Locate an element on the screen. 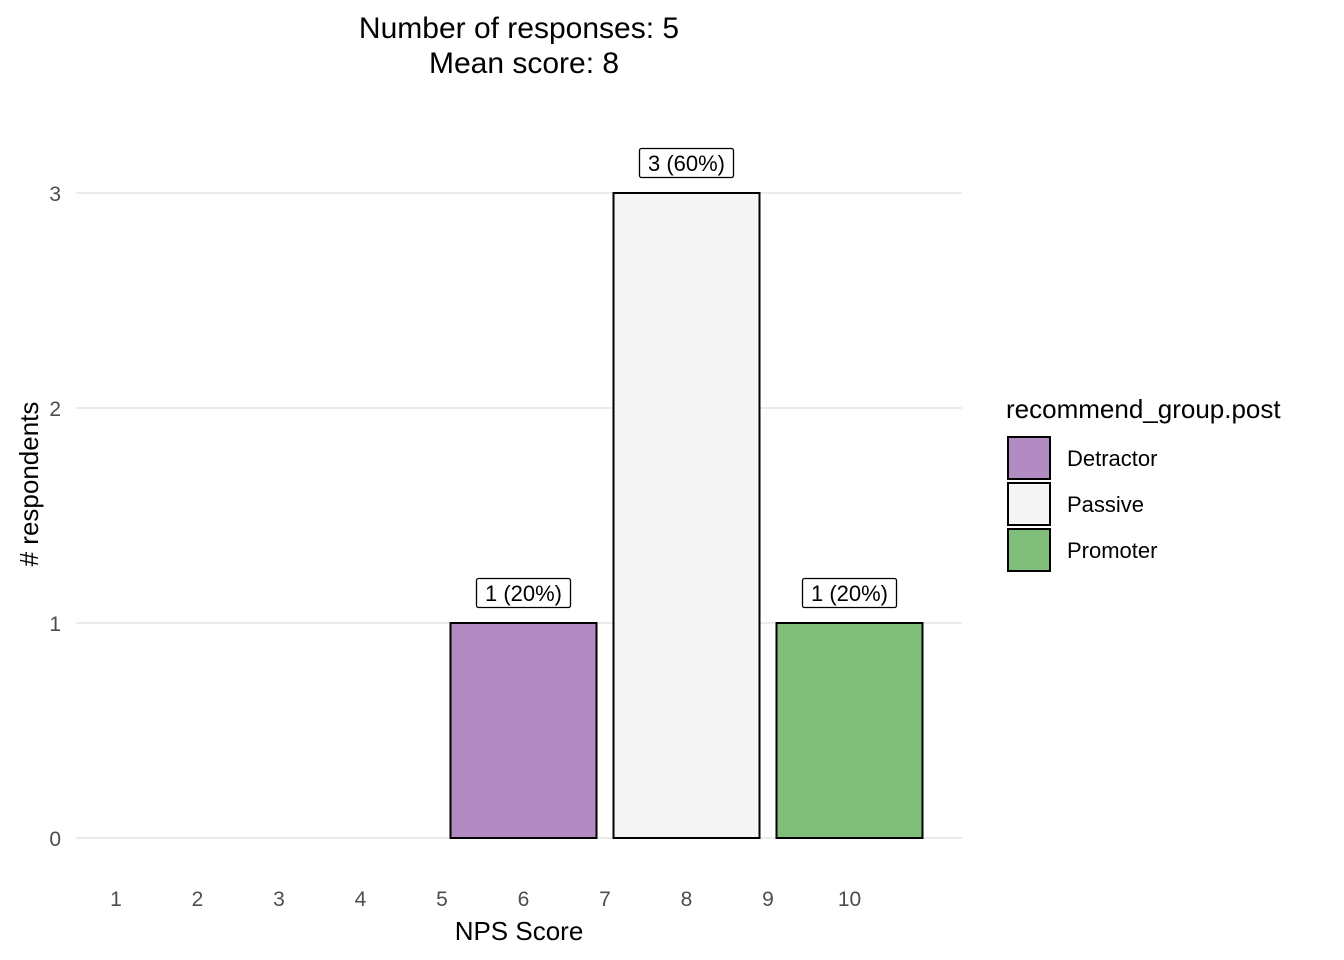  y-tick-label: 3 is located at coordinates (55, 194).